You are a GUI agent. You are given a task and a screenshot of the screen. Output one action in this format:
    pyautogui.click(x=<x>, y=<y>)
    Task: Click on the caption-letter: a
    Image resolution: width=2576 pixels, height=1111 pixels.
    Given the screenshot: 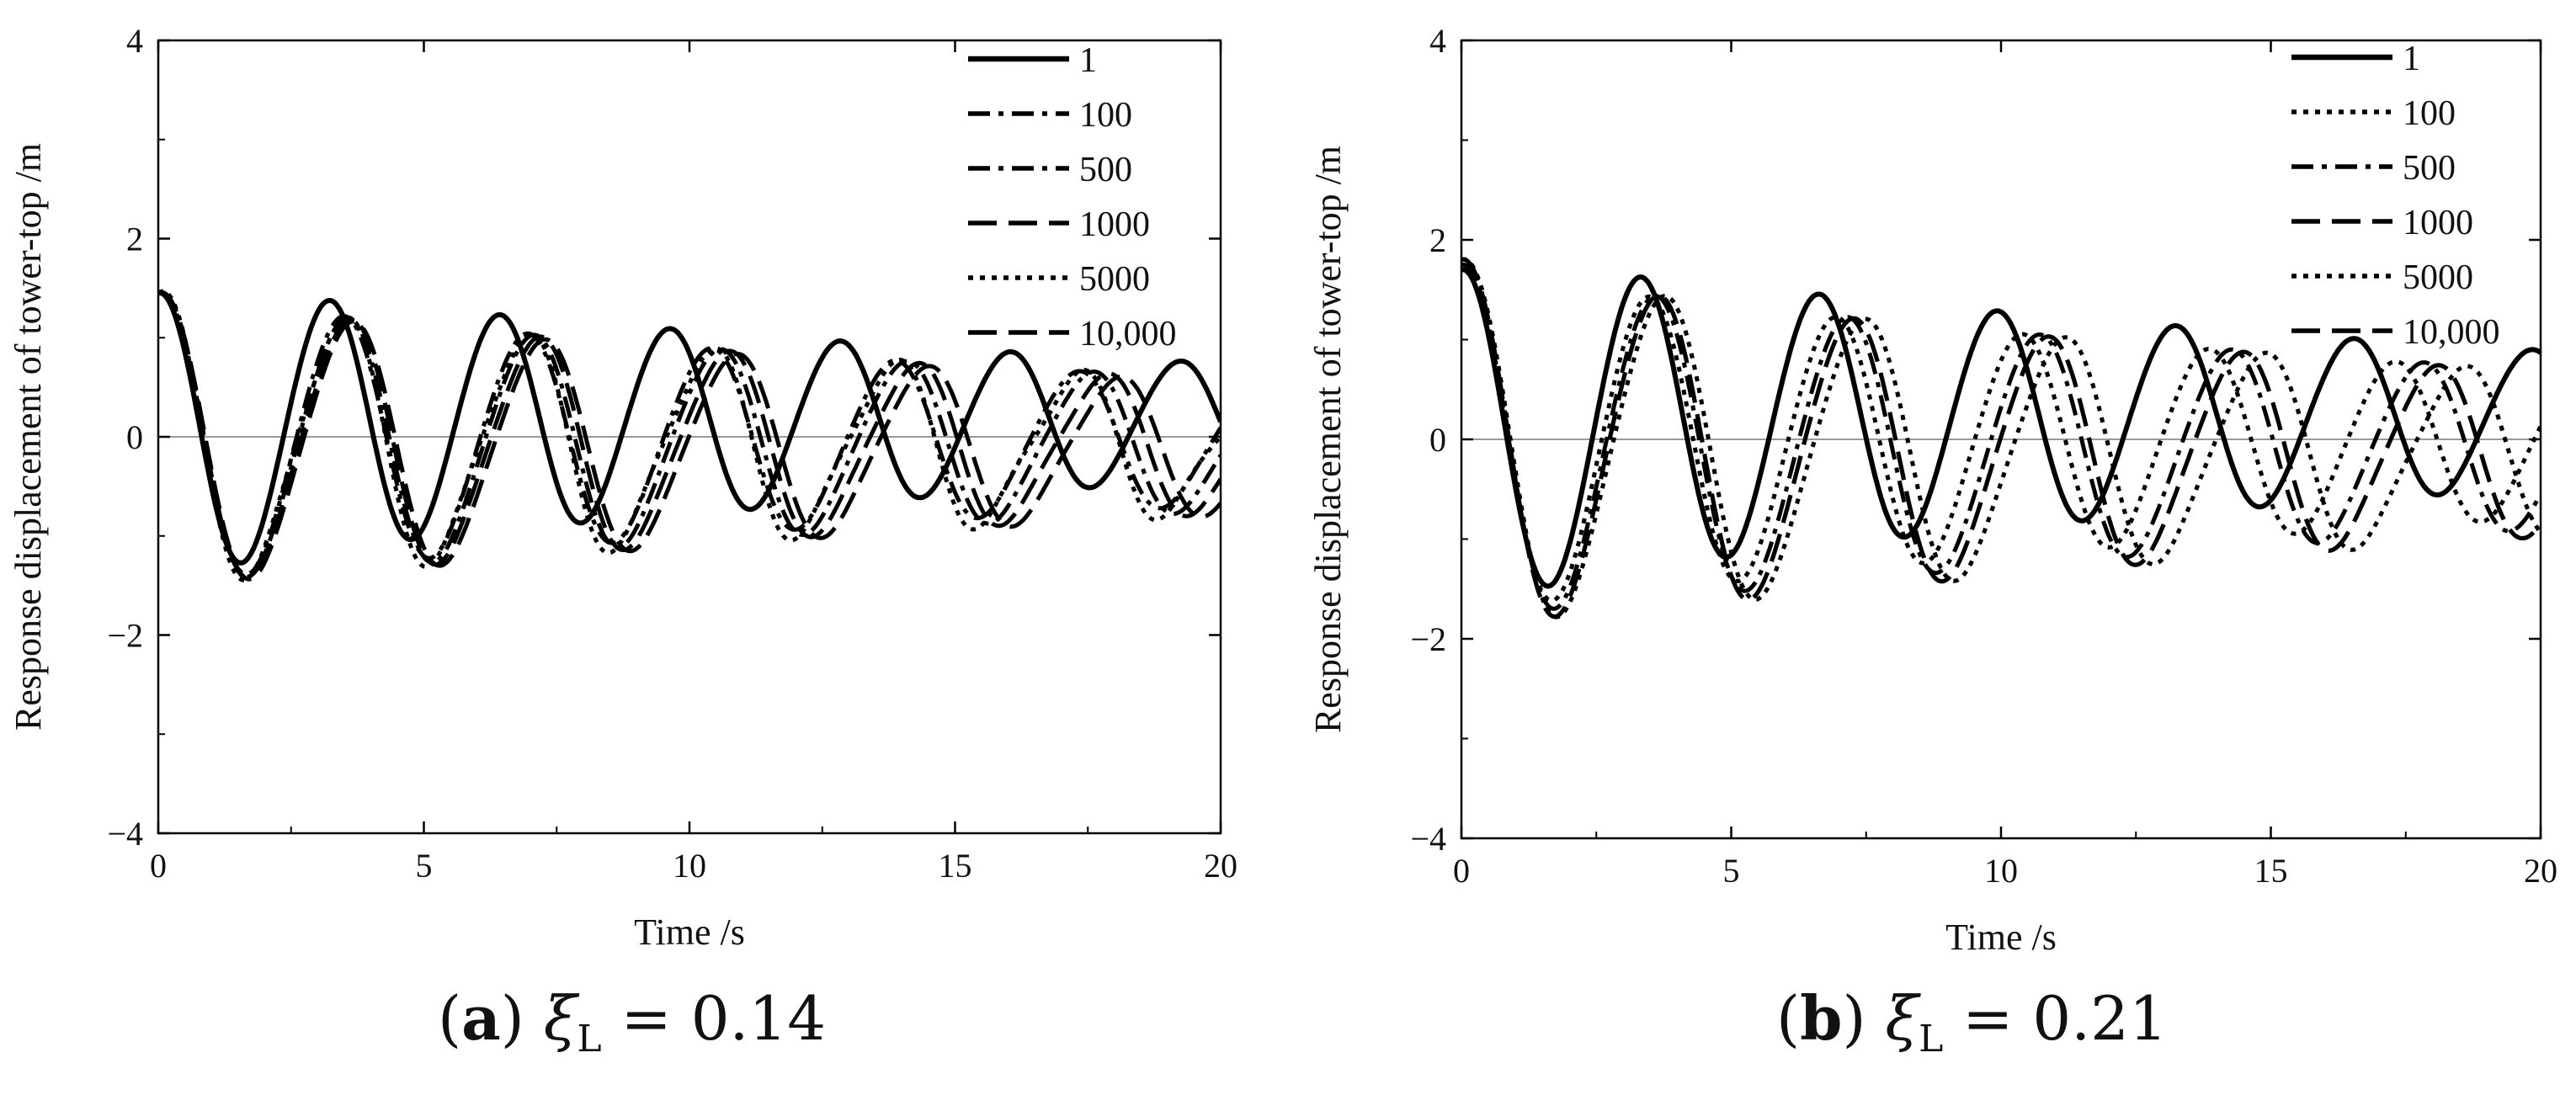 What is the action you would take?
    pyautogui.click(x=481, y=1018)
    